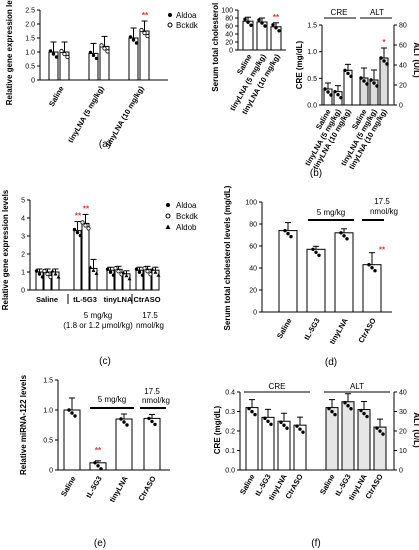 The width and height of the screenshot is (419, 550). What do you see at coordinates (229, 43) in the screenshot?
I see `b-left-y-tick-label: 20` at bounding box center [229, 43].